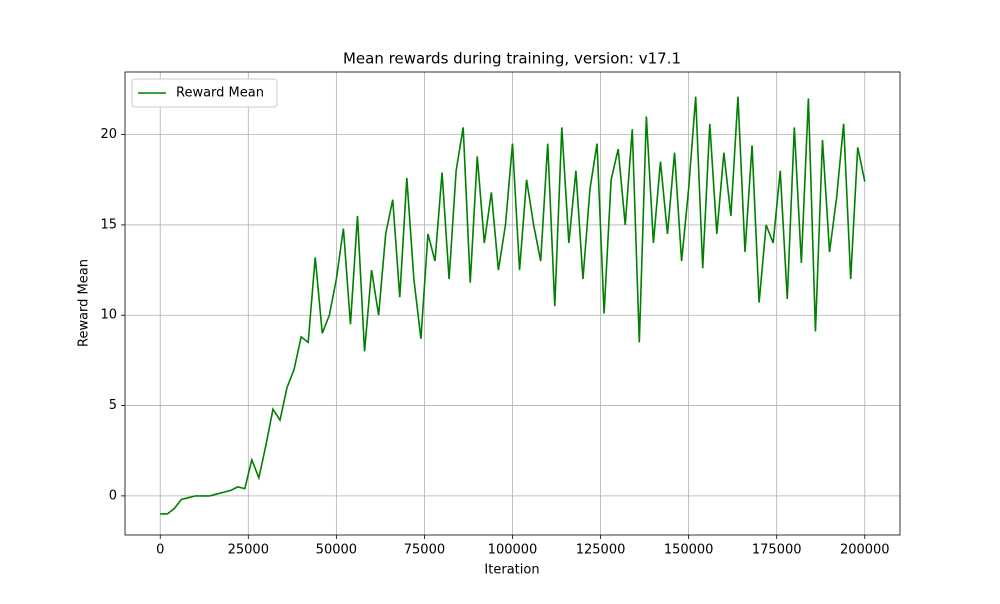  Describe the element at coordinates (113, 495) in the screenshot. I see `y-tick-label: 0` at that location.